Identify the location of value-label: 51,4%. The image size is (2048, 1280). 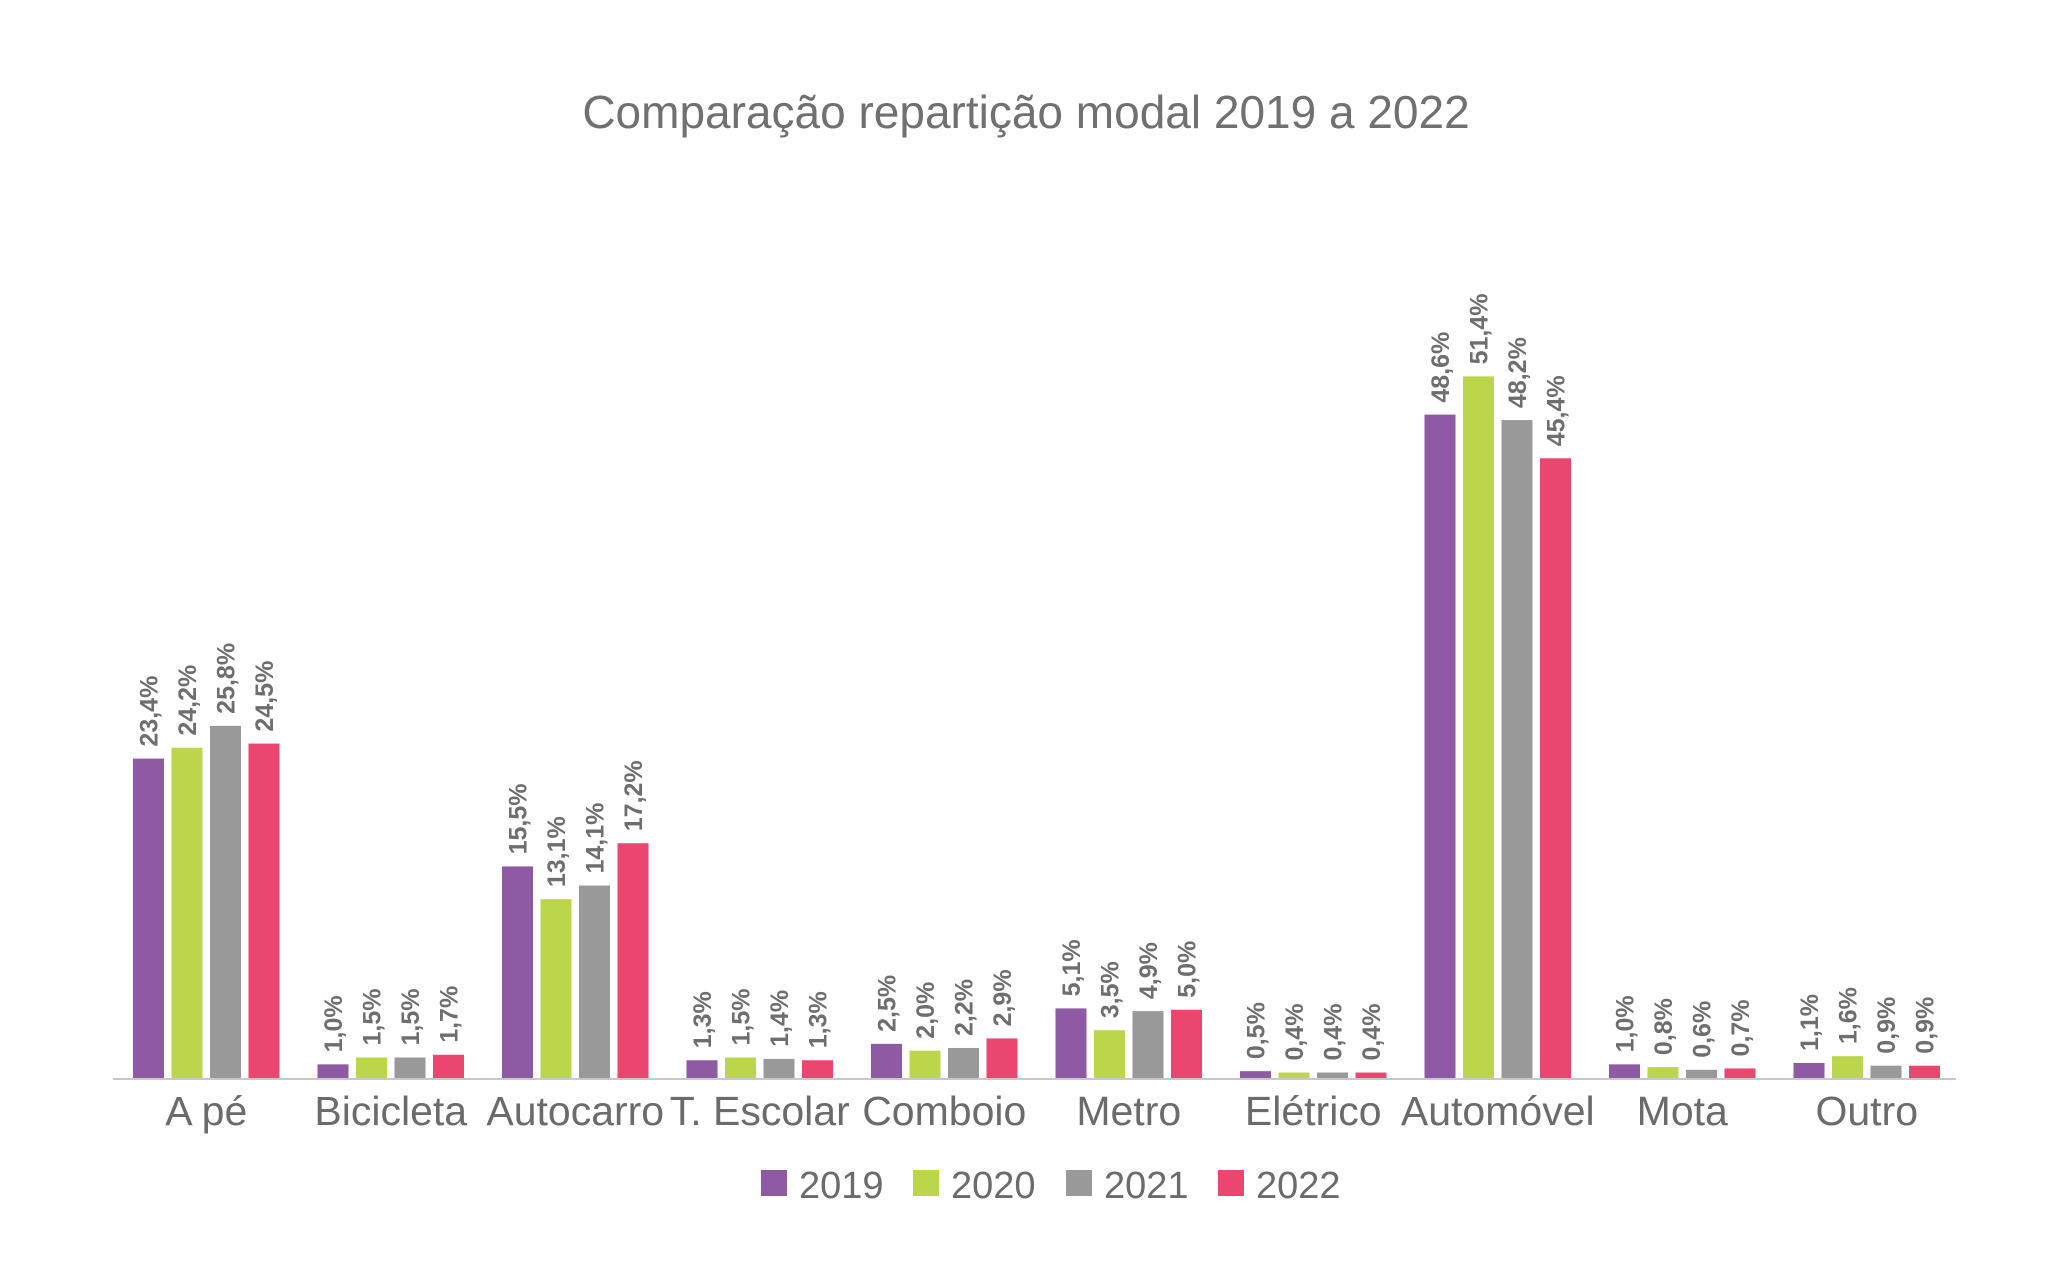
(1480, 328).